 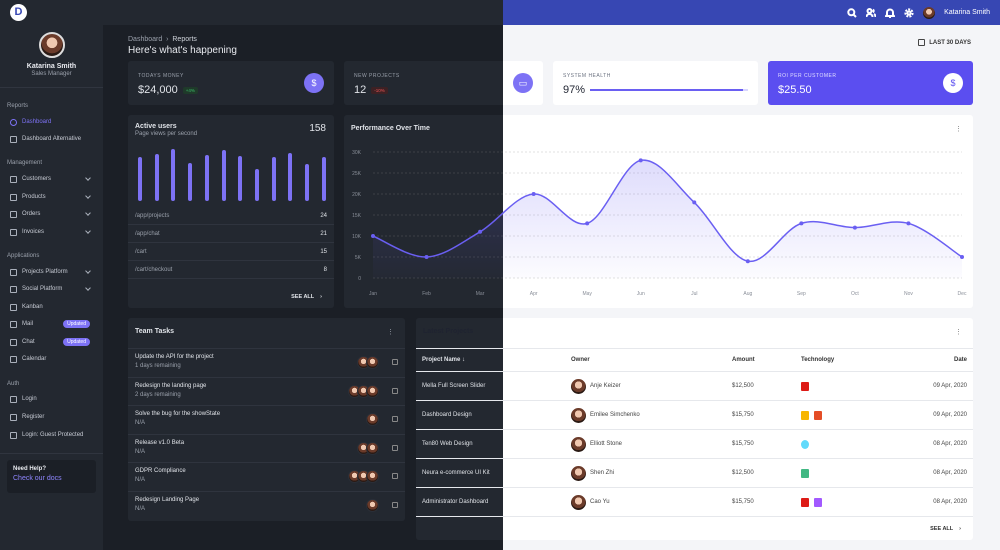 What do you see at coordinates (323, 251) in the screenshot?
I see `page-count: 15` at bounding box center [323, 251].